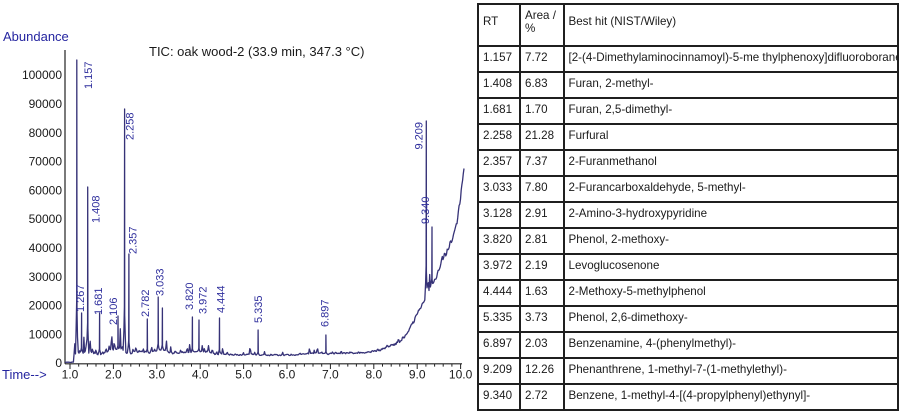  I want to click on svg-text: 4.444, so click(222, 299).